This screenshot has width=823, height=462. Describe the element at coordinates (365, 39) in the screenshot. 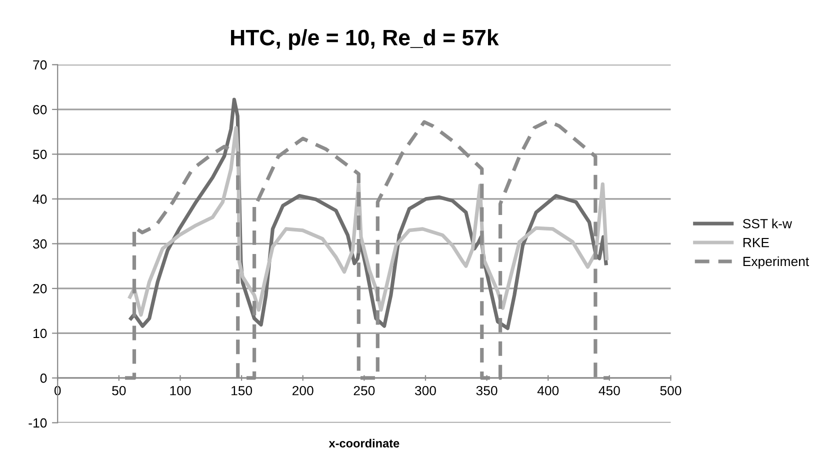

I see `chart-title: HTC, p/e = 10, Re_d = 57k` at that location.